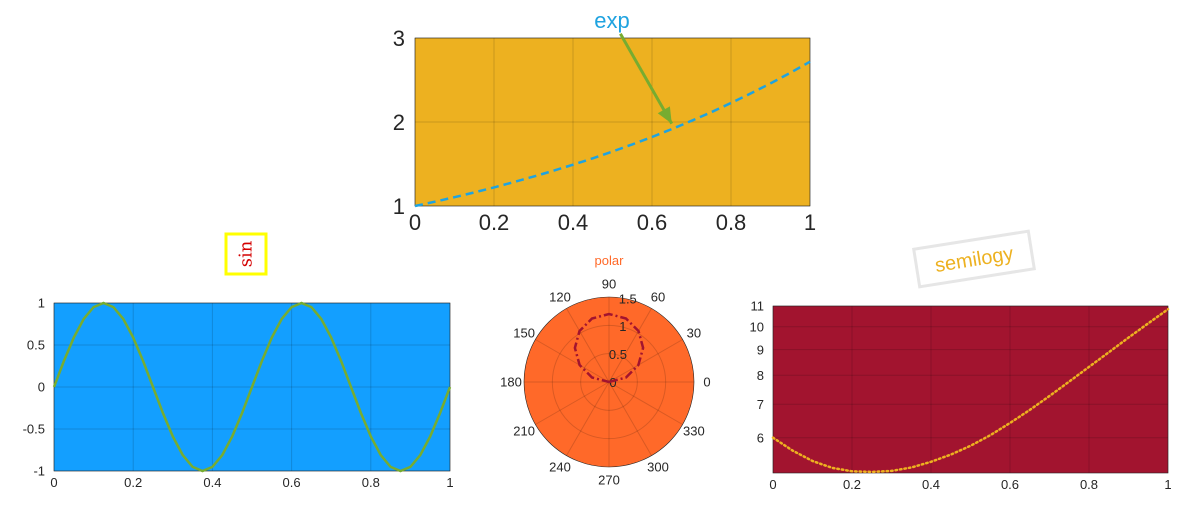 This screenshot has height=514, width=1182. I want to click on polar-theta-label: 0, so click(706, 382).